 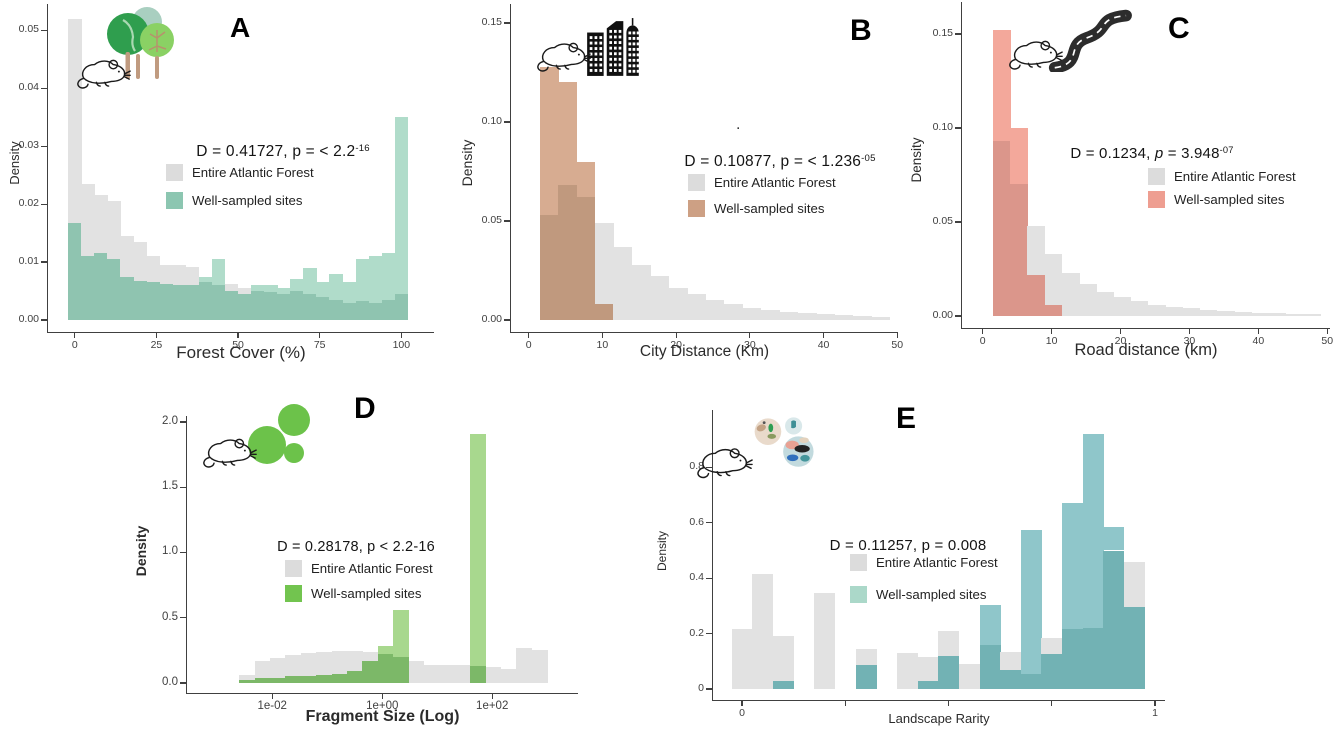 I want to click on x-tick-label: 1e+00, so click(x=382, y=706).